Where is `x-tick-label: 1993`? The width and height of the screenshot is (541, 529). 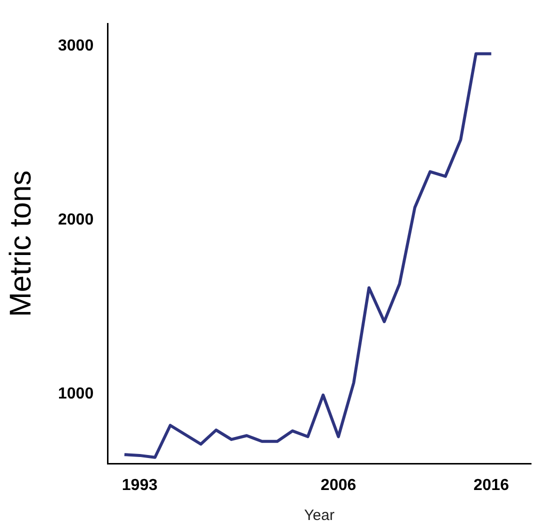 x-tick-label: 1993 is located at coordinates (140, 485).